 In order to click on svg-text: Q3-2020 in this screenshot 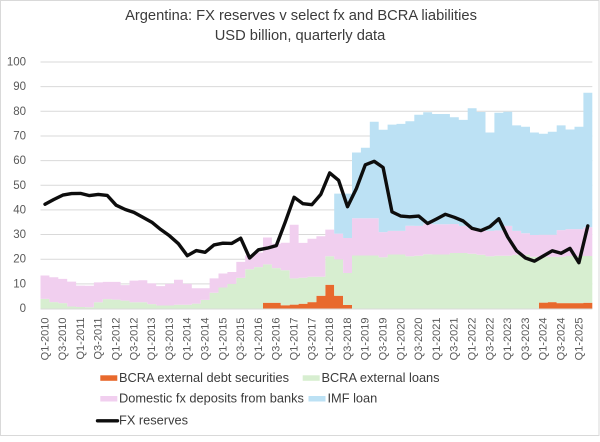, I will do `click(419, 339)`.